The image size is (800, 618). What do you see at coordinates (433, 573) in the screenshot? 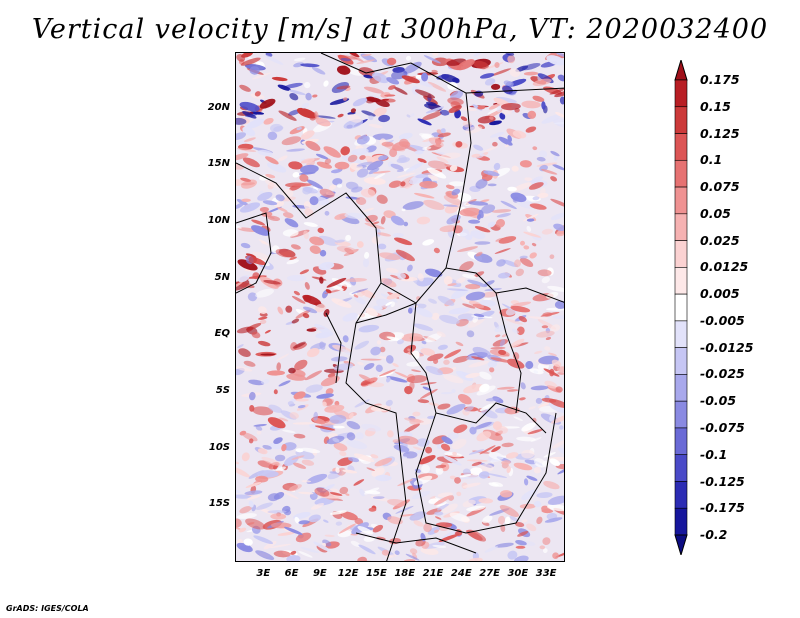
I see `longitude-tick-label: 21E` at bounding box center [433, 573].